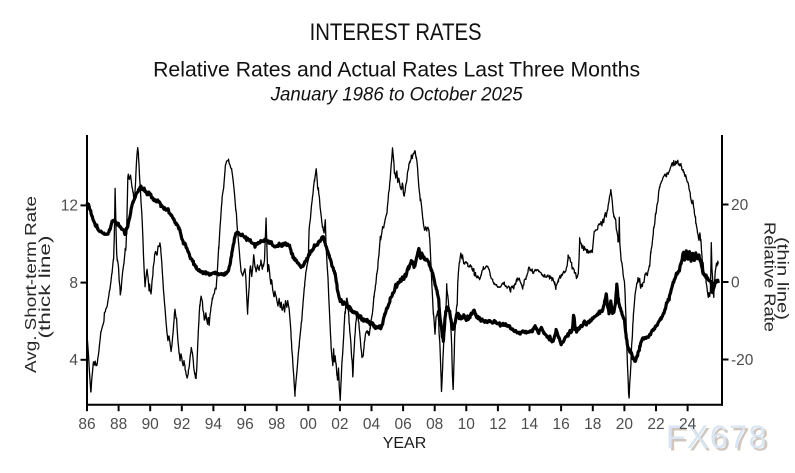 Image resolution: width=795 pixels, height=473 pixels. I want to click on svg-text: 00, so click(309, 424).